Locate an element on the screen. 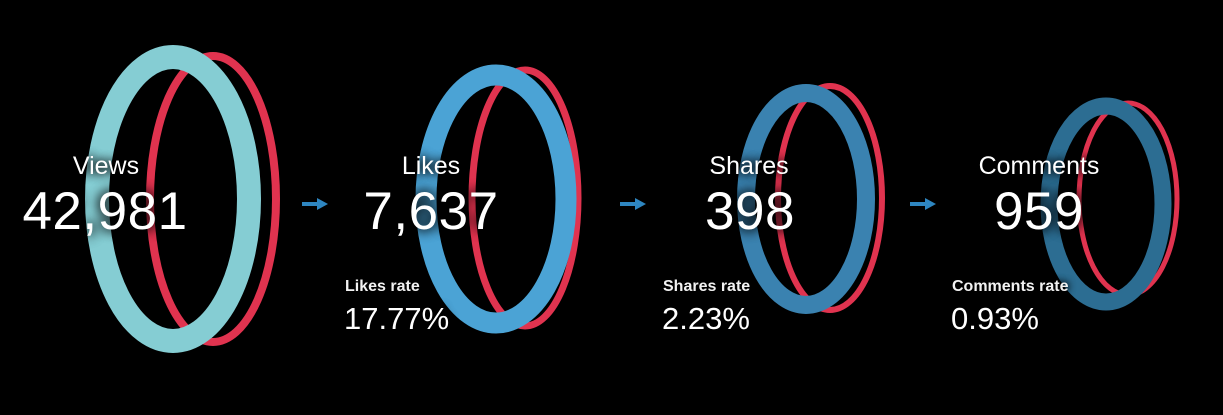 Image resolution: width=1223 pixels, height=415 pixels. shares-ring-front is located at coordinates (806, 199).